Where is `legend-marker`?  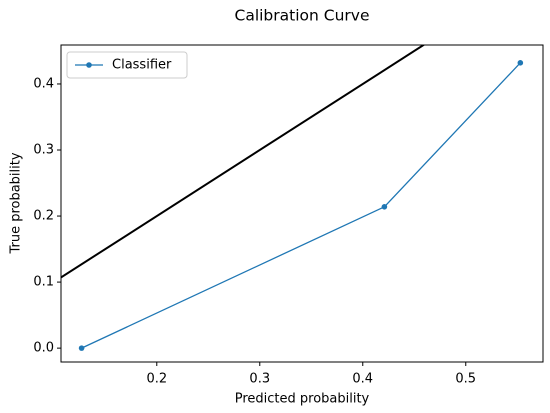
legend-marker is located at coordinates (89, 65).